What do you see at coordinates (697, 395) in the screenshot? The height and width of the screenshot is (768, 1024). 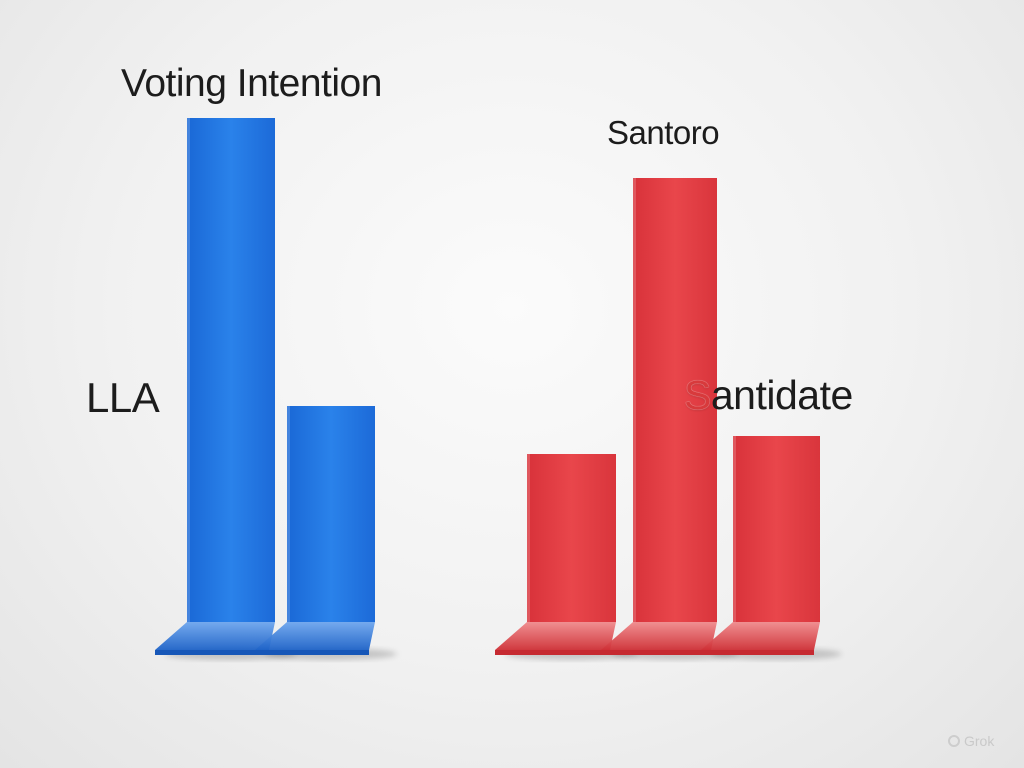 I see `annotation-label-first-letter: S` at bounding box center [697, 395].